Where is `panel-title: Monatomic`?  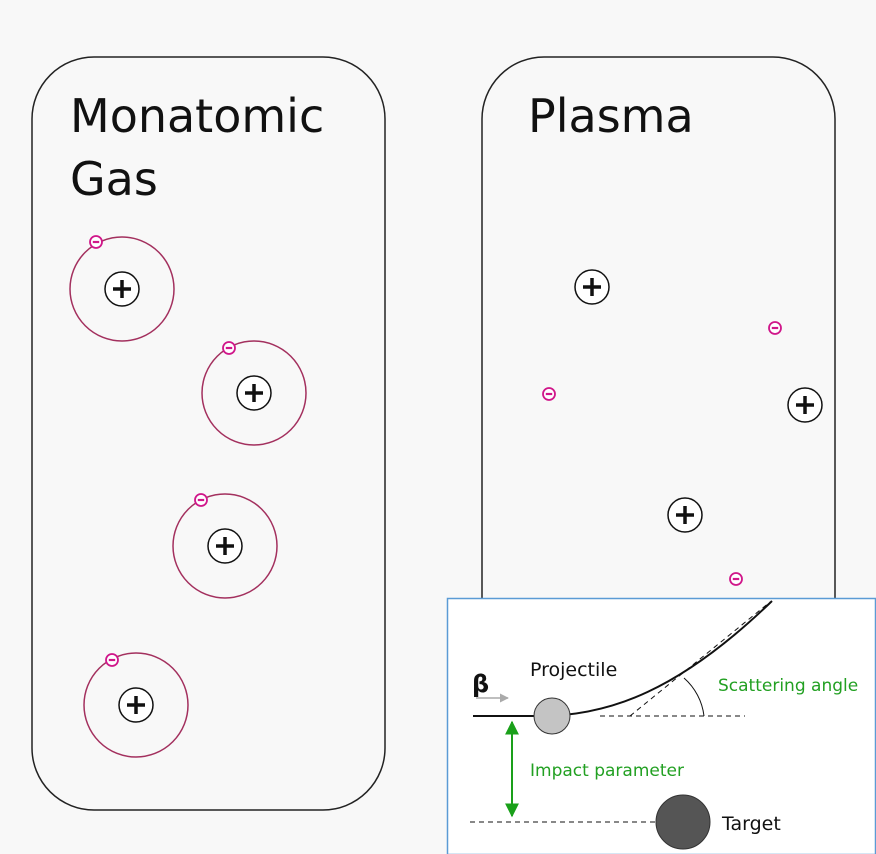 panel-title: Monatomic is located at coordinates (197, 116).